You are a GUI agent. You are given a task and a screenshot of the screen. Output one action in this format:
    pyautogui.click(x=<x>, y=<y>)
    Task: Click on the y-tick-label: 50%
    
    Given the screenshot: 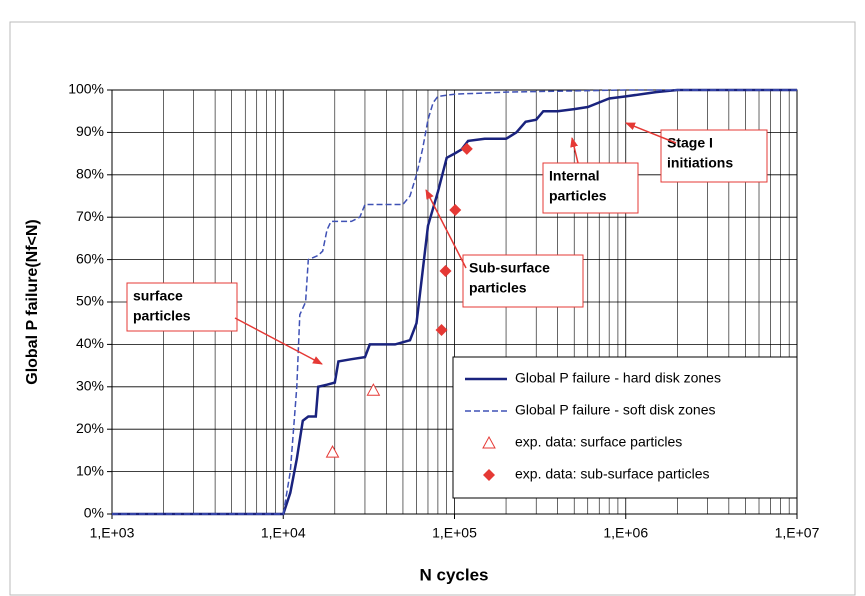 What is the action you would take?
    pyautogui.click(x=90, y=301)
    